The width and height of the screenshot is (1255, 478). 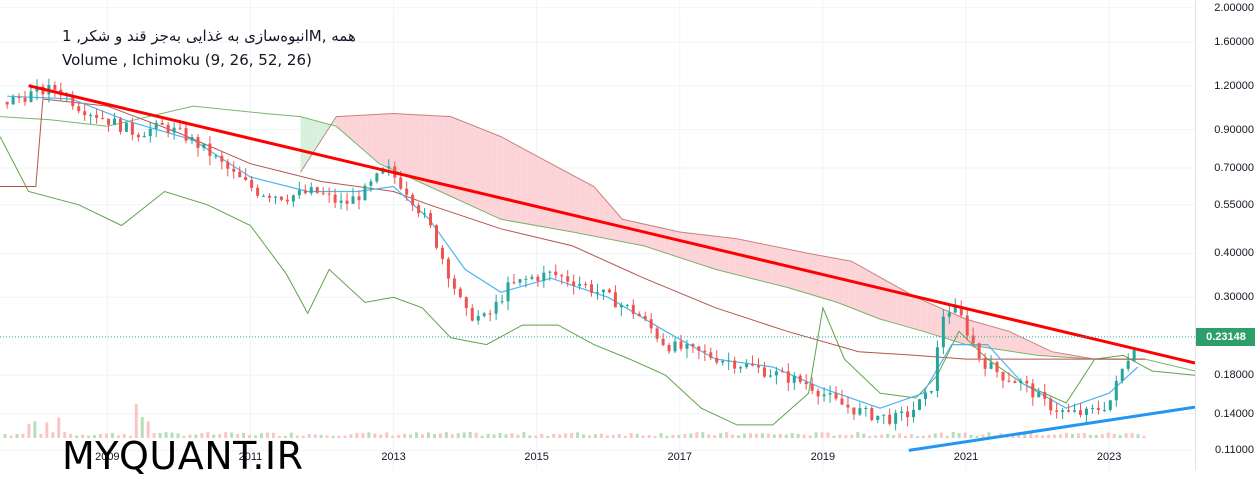 I want to click on y-tick-label: 0.55000, so click(x=1225, y=205).